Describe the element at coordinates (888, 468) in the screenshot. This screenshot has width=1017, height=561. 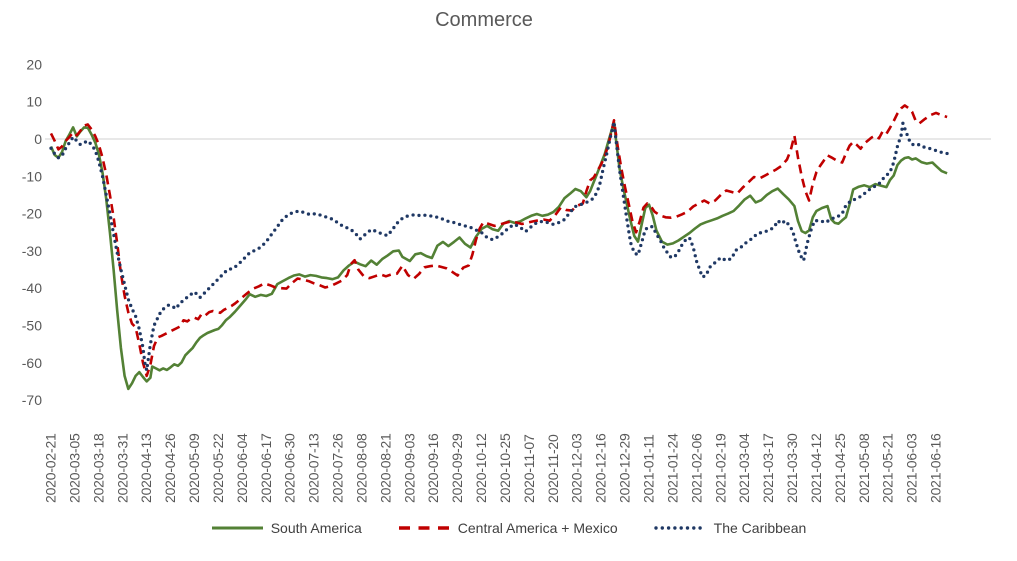
I see `x-axis-tick-label: 2021-05-21` at that location.